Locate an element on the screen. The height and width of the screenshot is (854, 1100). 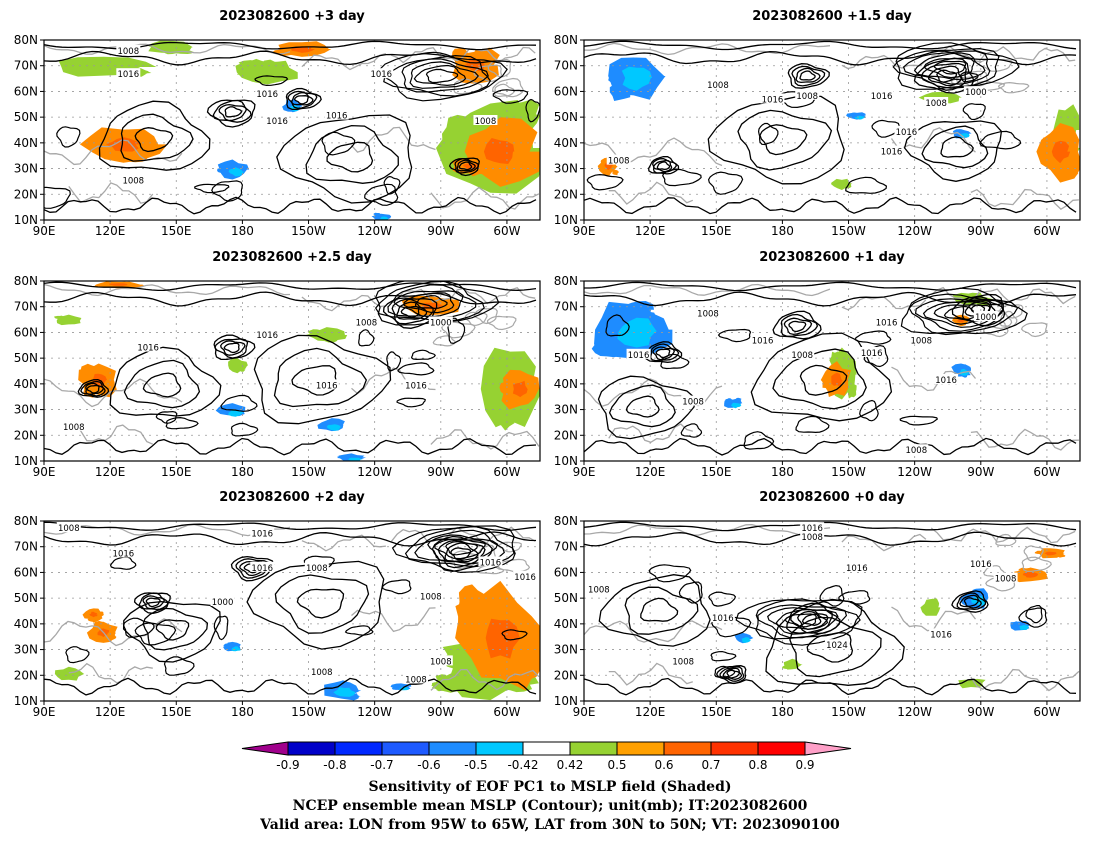
lon-tick-label: 120E is located at coordinates (650, 231).